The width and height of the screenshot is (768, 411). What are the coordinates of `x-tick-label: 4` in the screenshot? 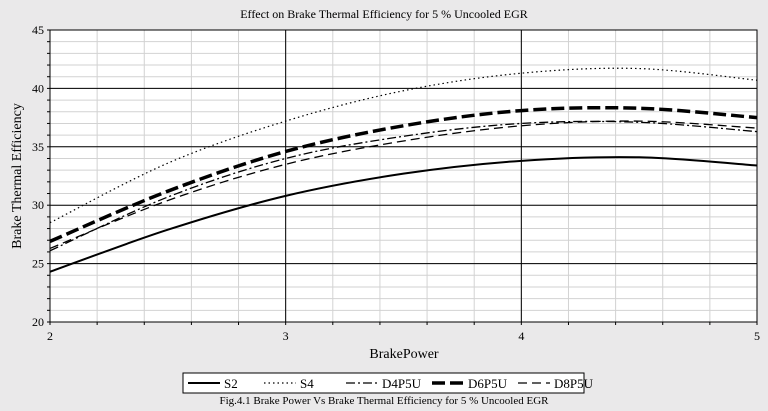 It's located at (521, 336).